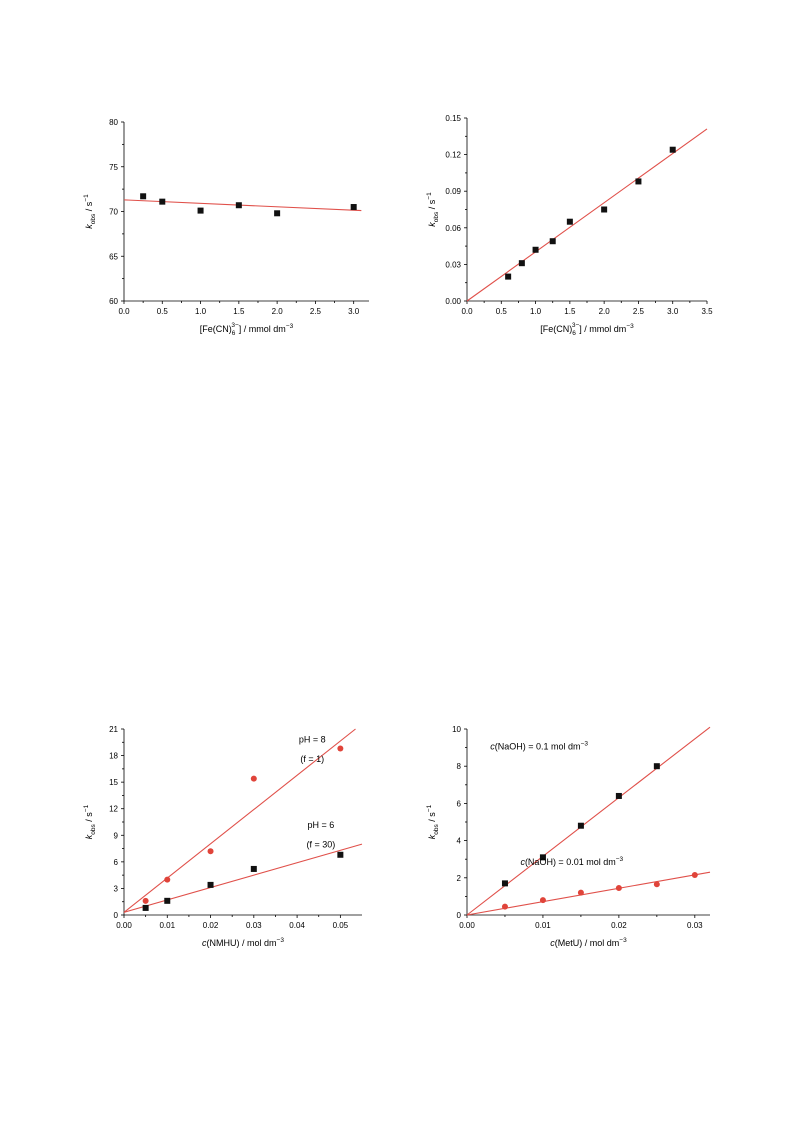 This screenshot has height=1123, width=793. I want to click on y-tick-label: 2, so click(459, 878).